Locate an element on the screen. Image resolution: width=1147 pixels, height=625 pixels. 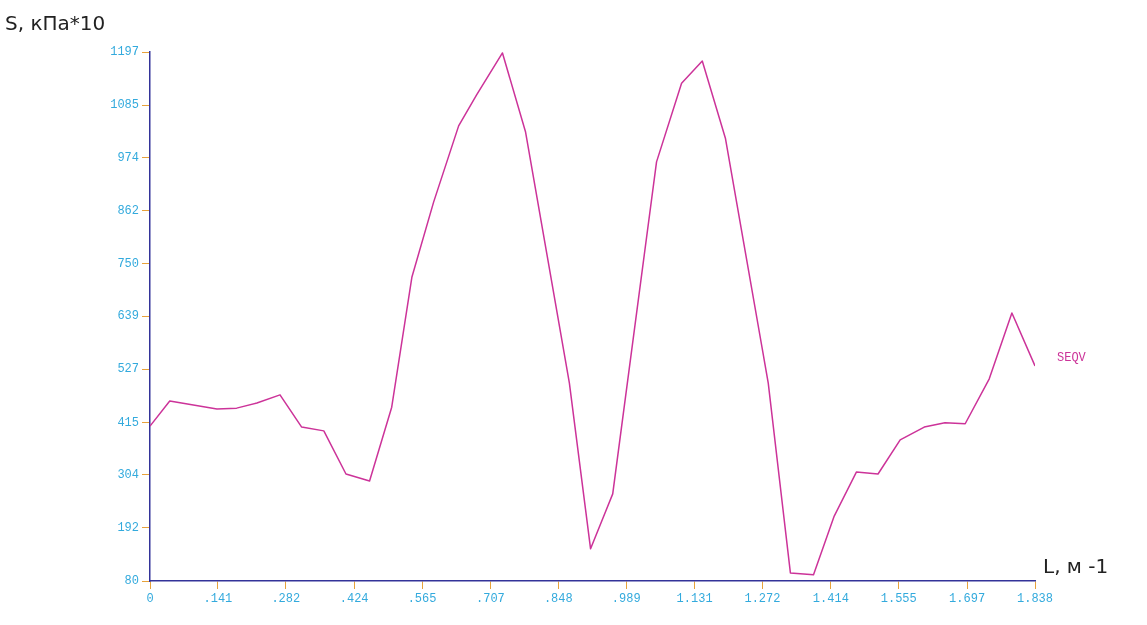
y-tick-label: 974 is located at coordinates (128, 157).